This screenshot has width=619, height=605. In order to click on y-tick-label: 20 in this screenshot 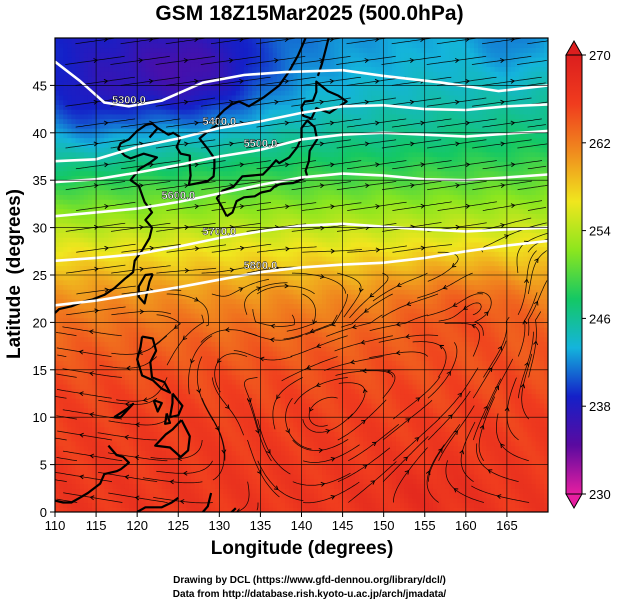, I will do `click(40, 322)`.